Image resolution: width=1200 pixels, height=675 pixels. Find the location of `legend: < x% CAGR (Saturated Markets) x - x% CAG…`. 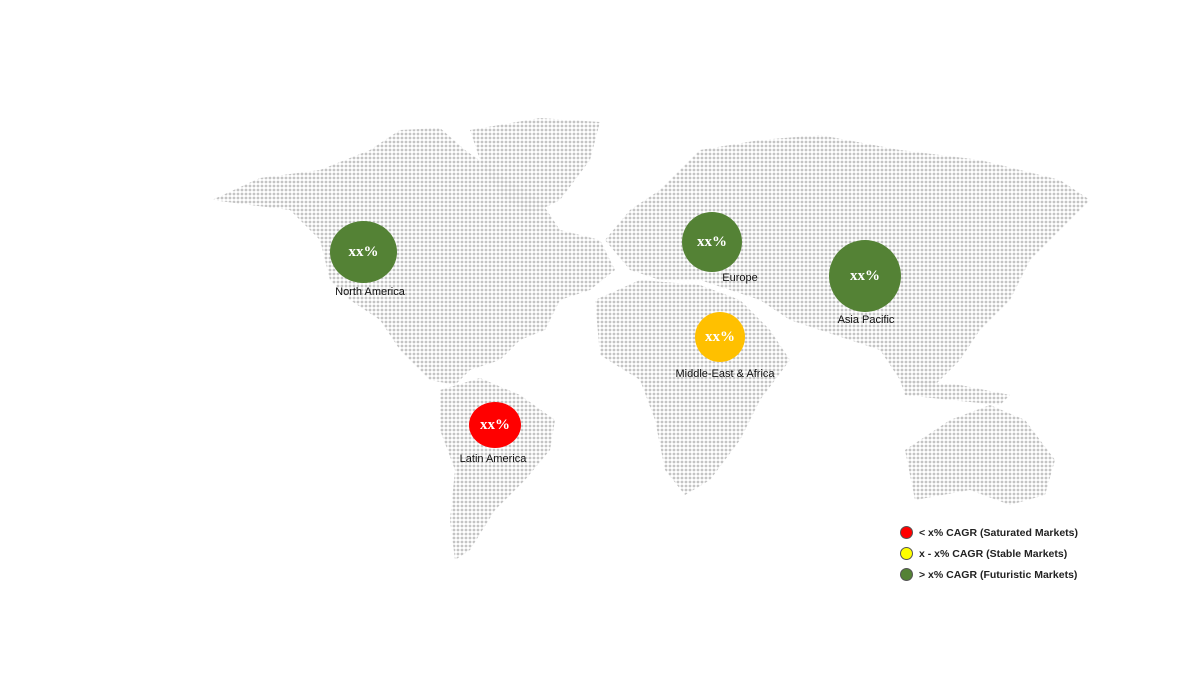

legend: < x% CAGR (Saturated Markets) x - x% CAG… is located at coordinates (989, 553).